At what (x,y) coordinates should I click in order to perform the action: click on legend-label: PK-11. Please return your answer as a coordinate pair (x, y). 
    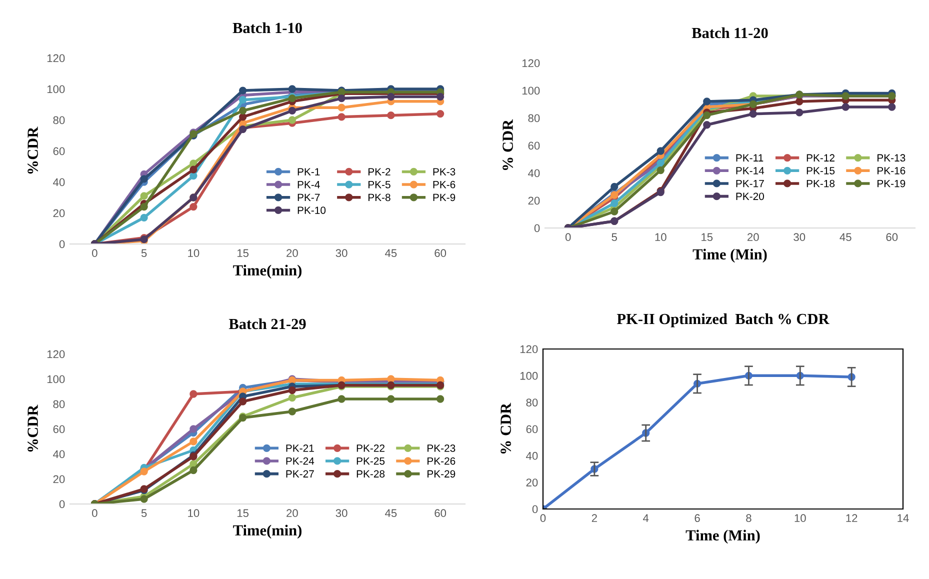
    Looking at the image, I should click on (750, 158).